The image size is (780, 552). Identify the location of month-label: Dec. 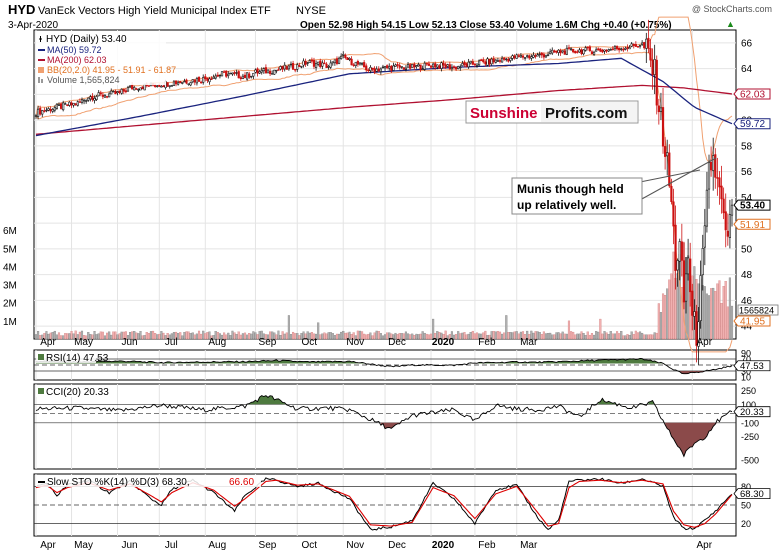
(397, 545).